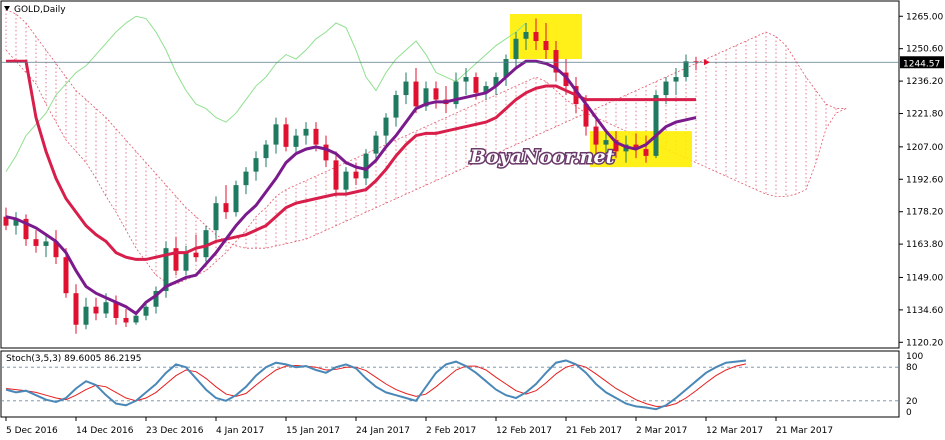 The width and height of the screenshot is (945, 440). What do you see at coordinates (105, 431) in the screenshot?
I see `time-tick-label: 14 Dec 2016` at bounding box center [105, 431].